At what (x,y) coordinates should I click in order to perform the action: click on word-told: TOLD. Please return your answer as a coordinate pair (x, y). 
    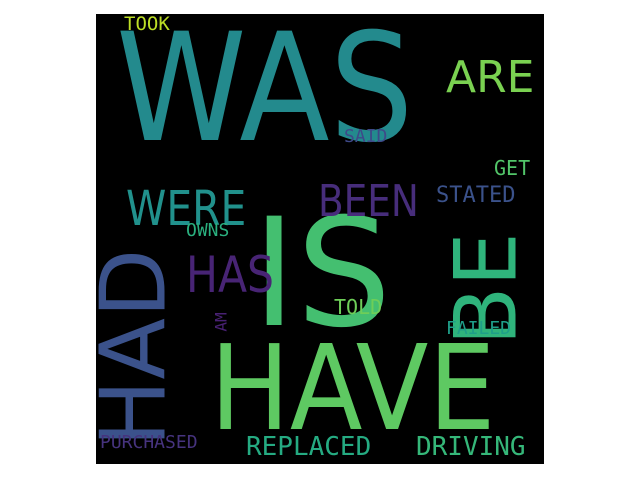
    Looking at the image, I should click on (358, 307).